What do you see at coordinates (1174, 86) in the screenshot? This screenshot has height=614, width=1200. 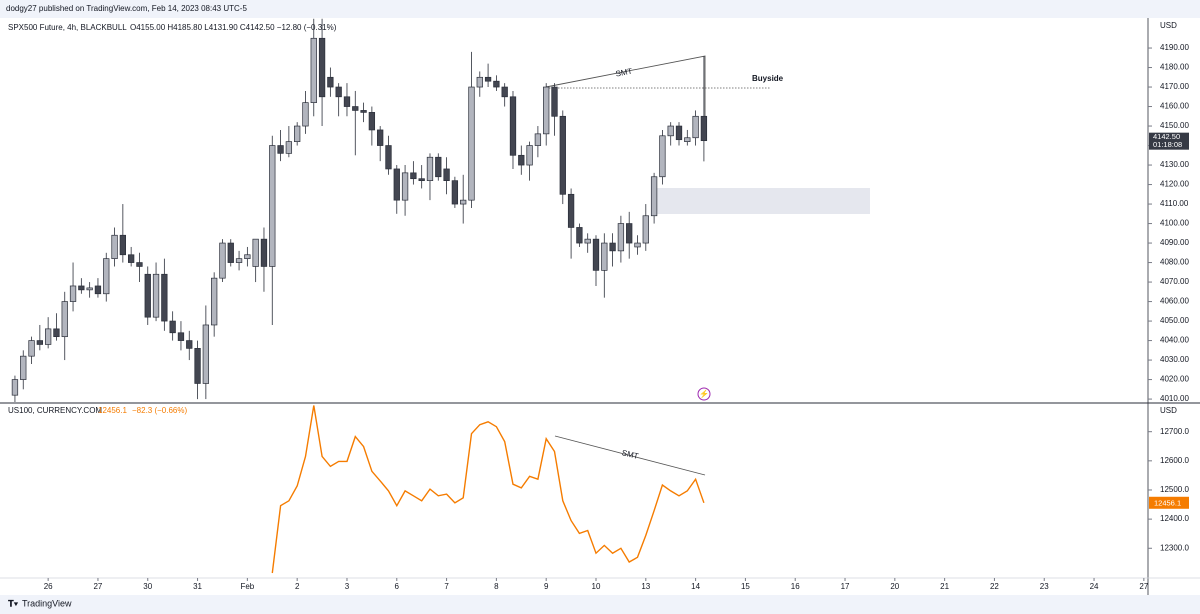 I see `y-tick-label: 4170.00` at bounding box center [1174, 86].